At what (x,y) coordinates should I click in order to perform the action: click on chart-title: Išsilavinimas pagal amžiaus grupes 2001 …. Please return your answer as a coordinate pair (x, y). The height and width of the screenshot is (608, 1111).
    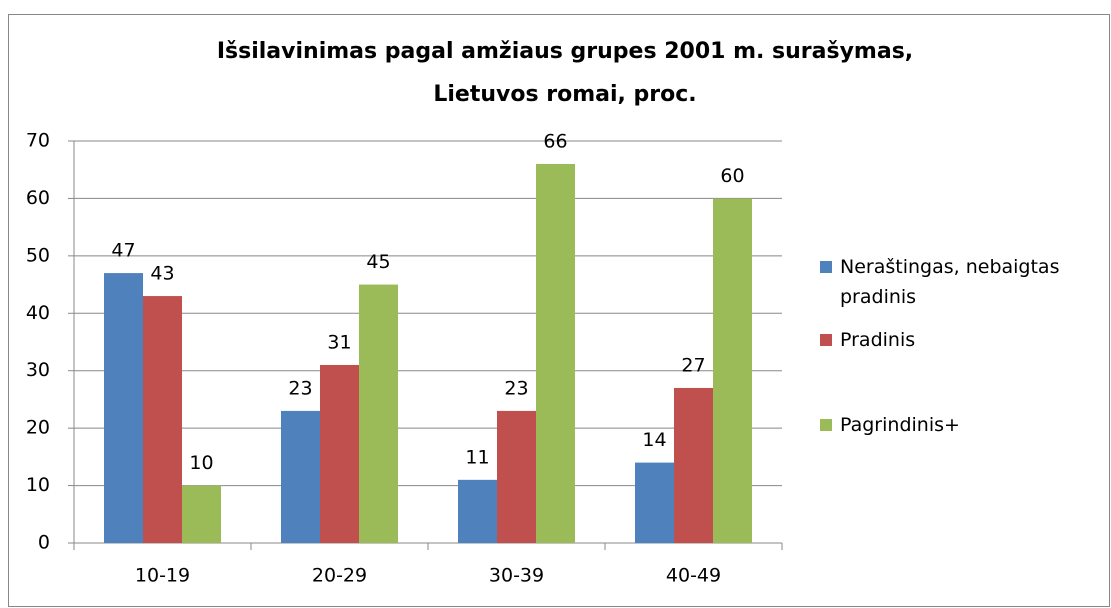
    Looking at the image, I should click on (565, 73).